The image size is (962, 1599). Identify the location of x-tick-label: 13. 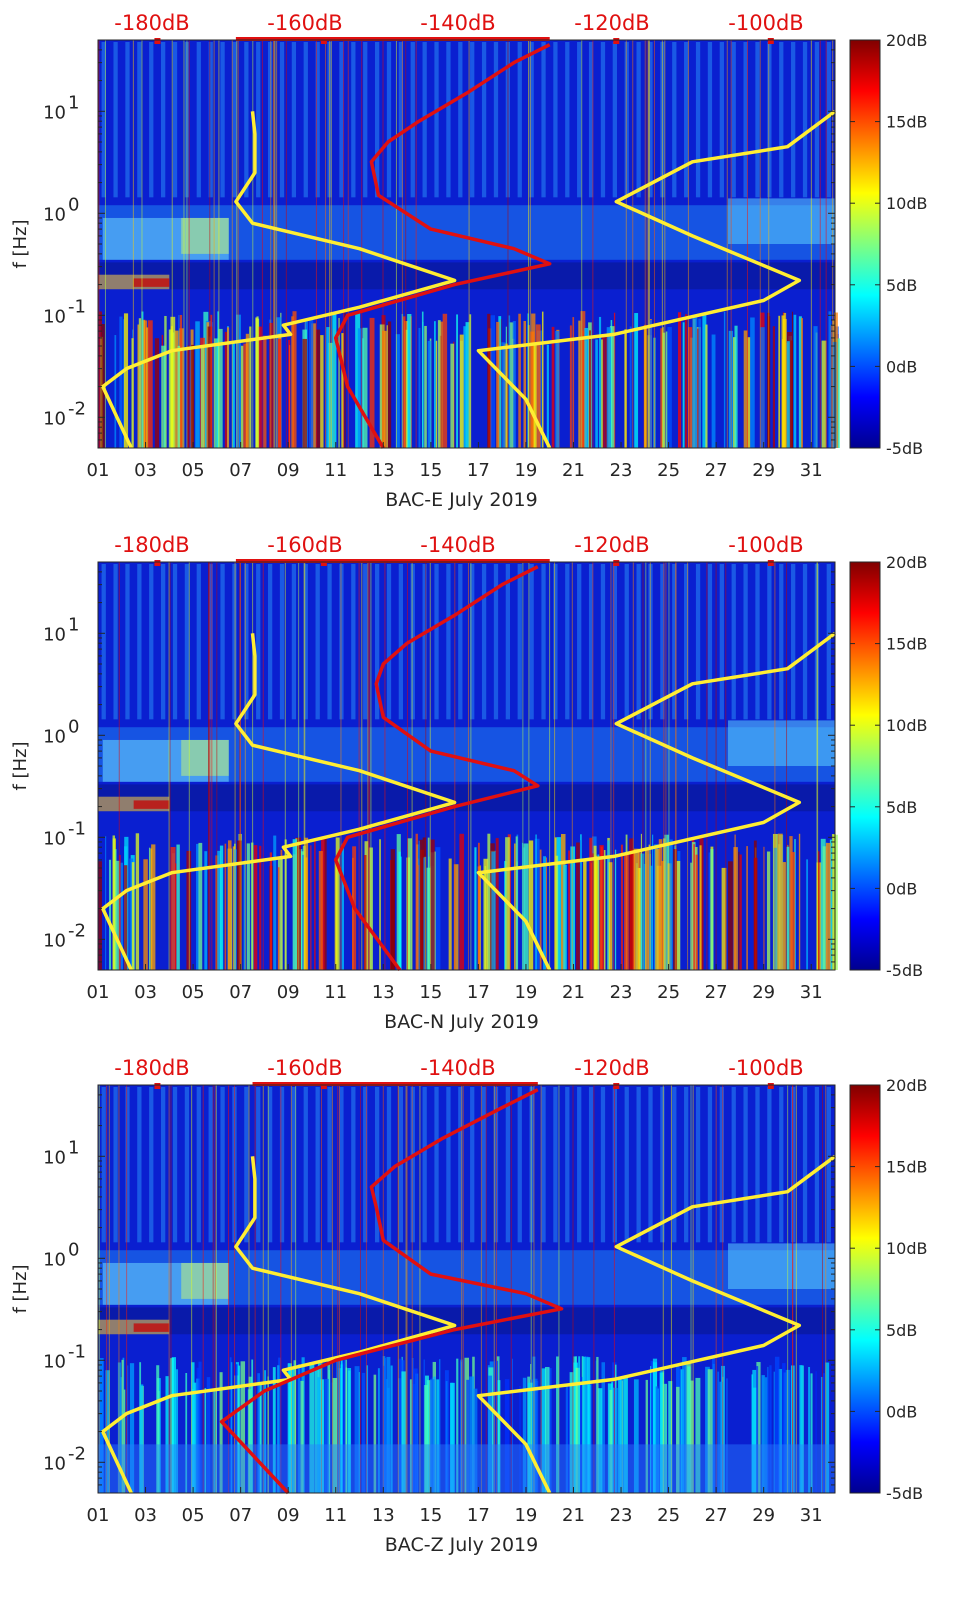
(383, 992).